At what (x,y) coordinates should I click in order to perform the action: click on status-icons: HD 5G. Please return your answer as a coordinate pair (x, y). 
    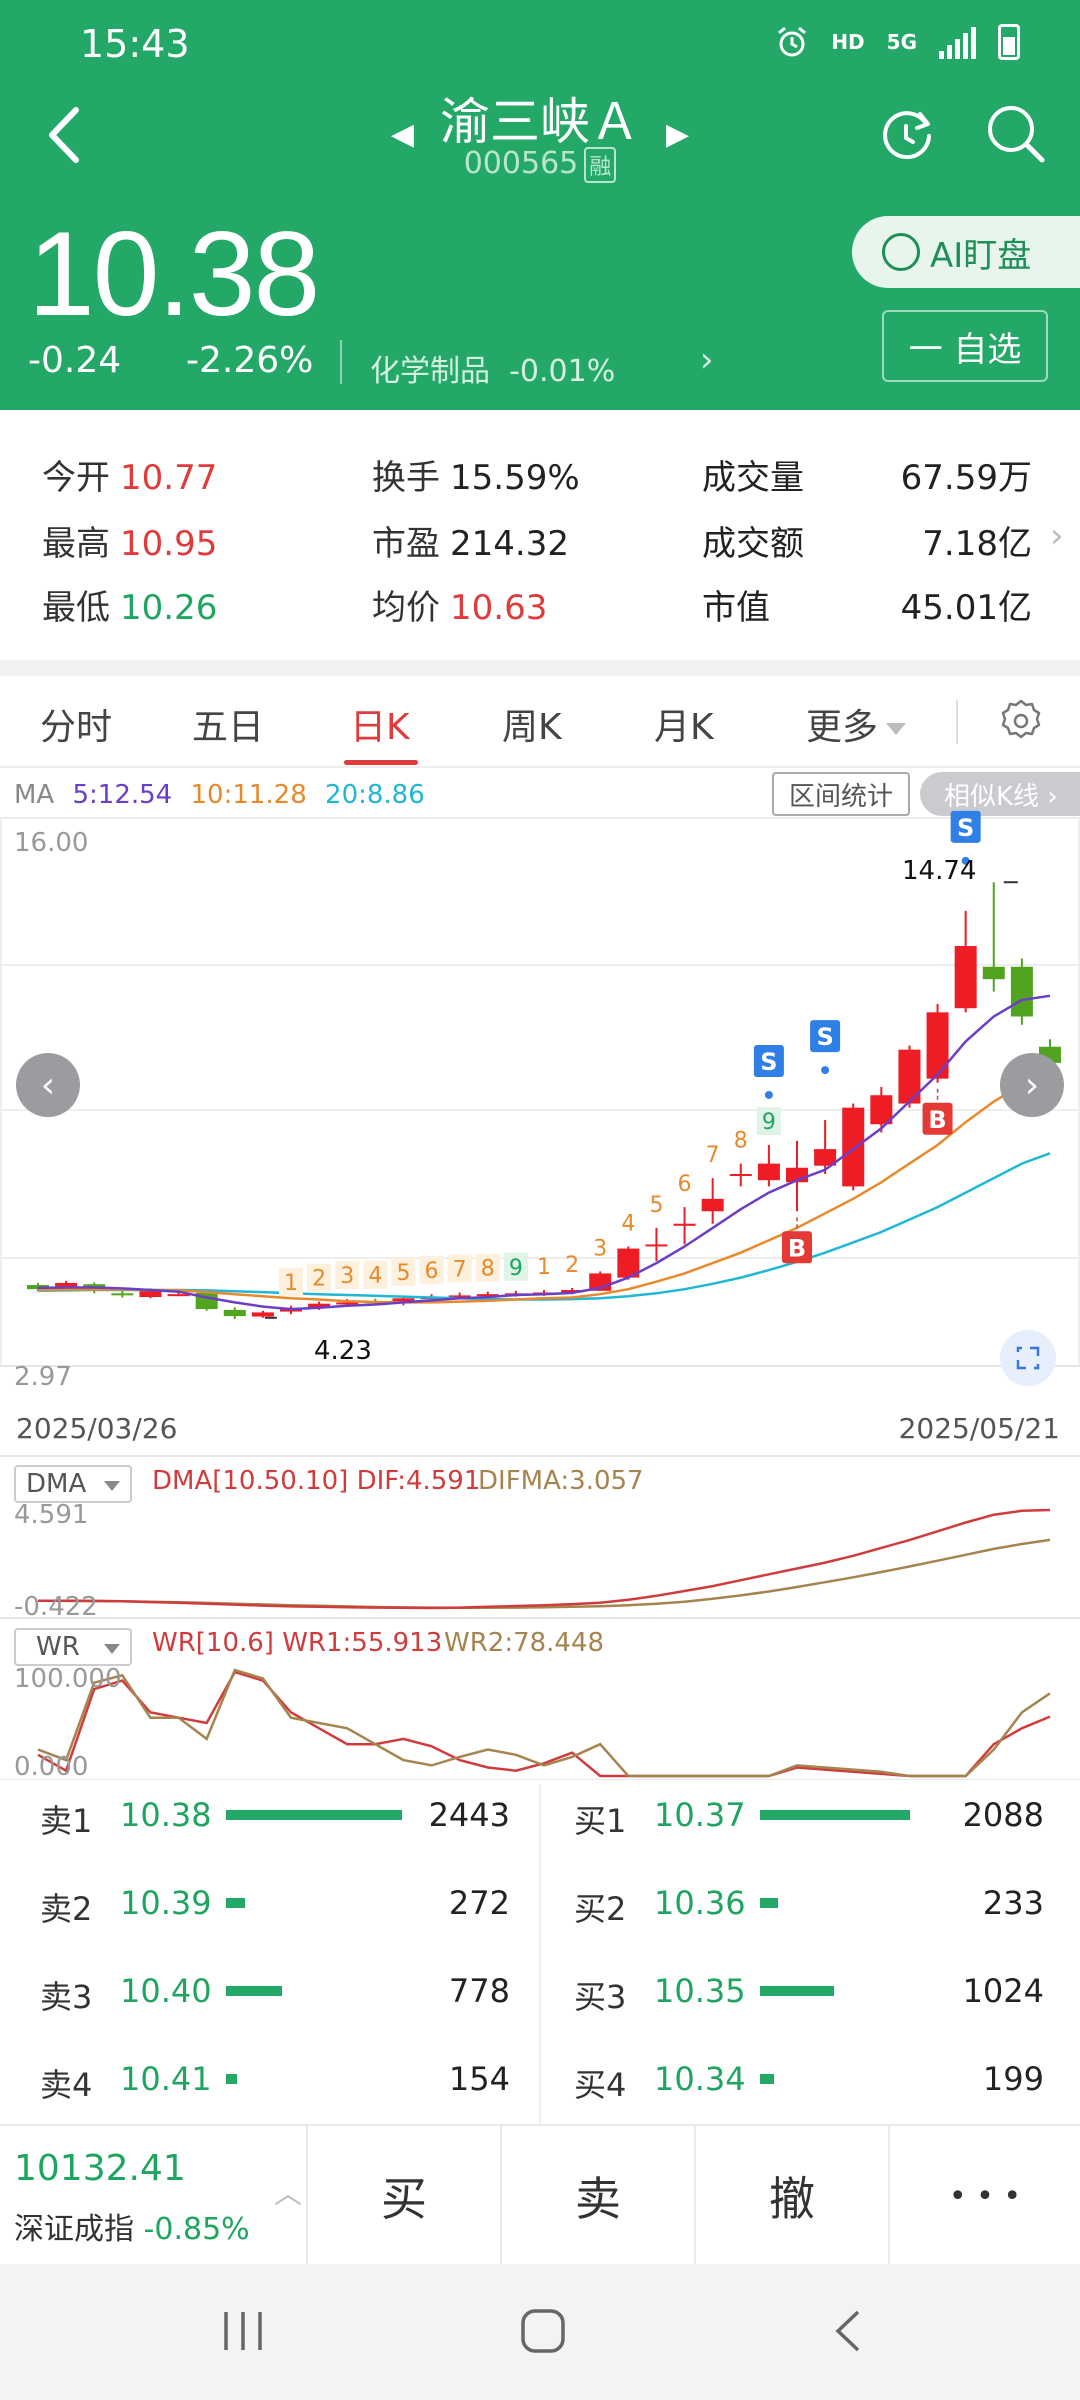
    Looking at the image, I should click on (897, 42).